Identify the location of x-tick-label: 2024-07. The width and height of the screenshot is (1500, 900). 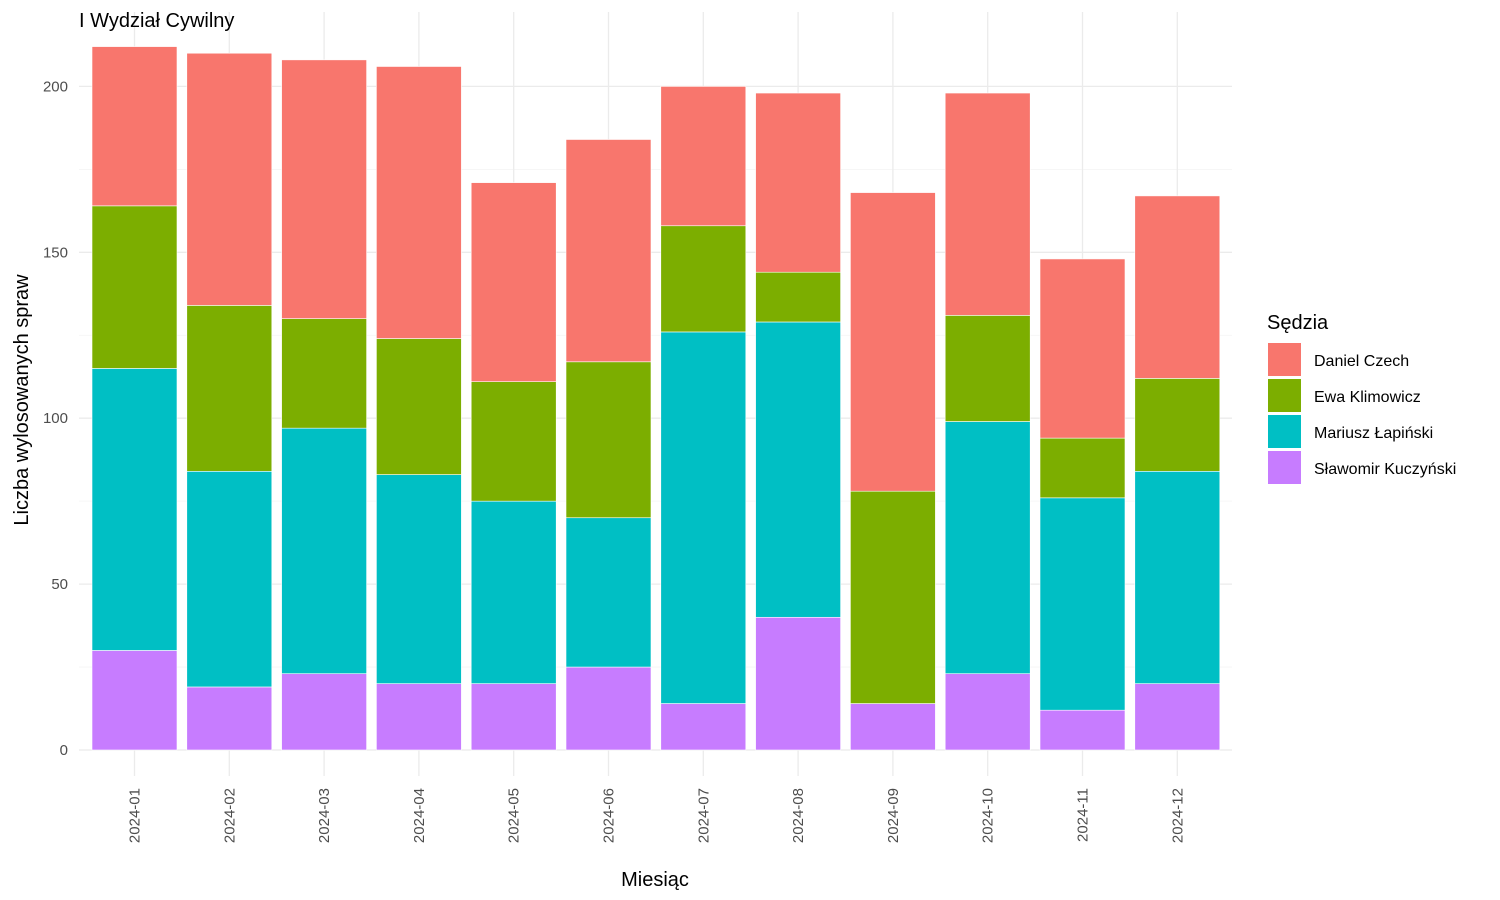
(703, 815).